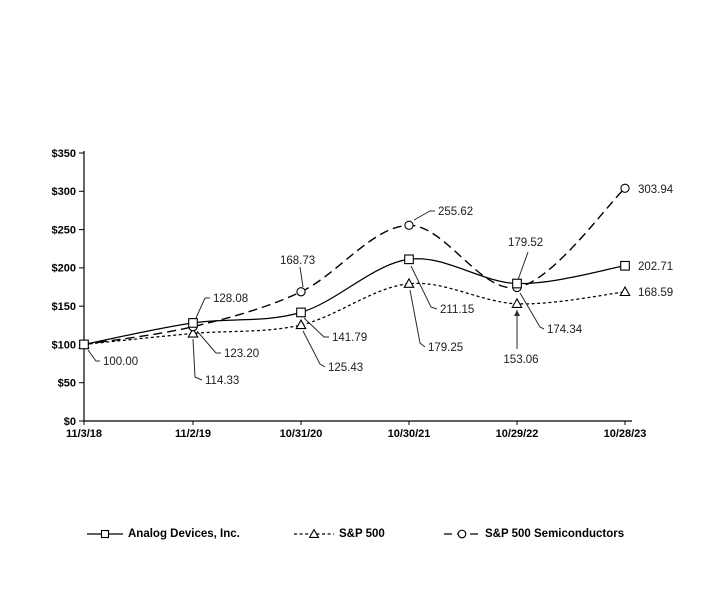 The image size is (712, 589). I want to click on legend-item-sp500-semiconductors: S&P 500 Semiconductors, so click(533, 534).